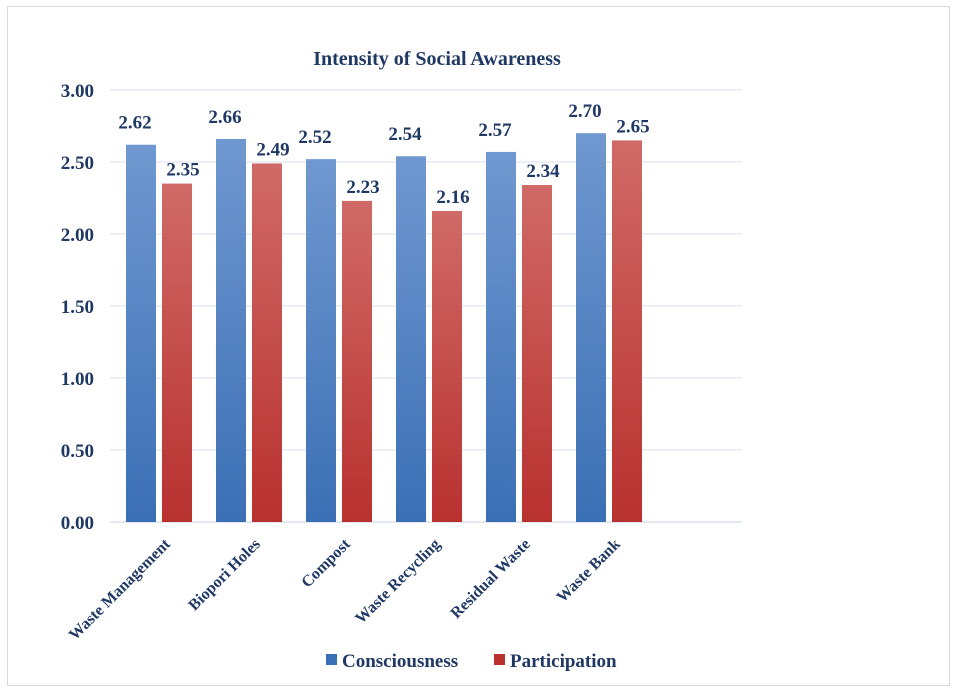  Describe the element at coordinates (411, 339) in the screenshot. I see `bar-consciousness-waste-recycling` at that location.